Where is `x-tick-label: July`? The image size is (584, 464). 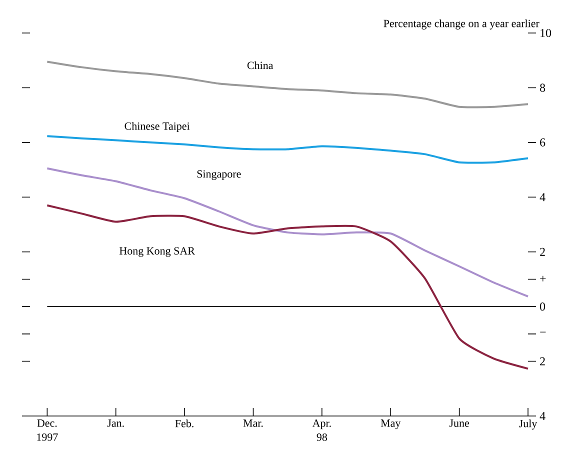 x-tick-label: July is located at coordinates (528, 425).